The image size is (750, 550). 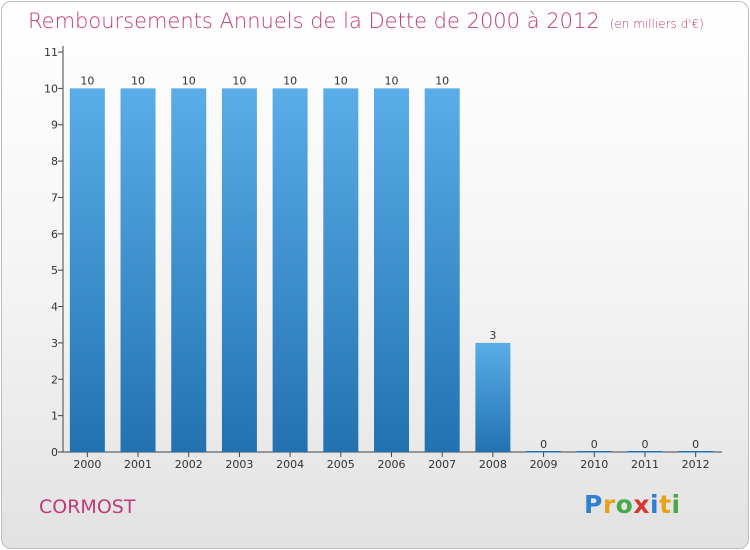 I want to click on y-tick-label: 6, so click(x=54, y=234).